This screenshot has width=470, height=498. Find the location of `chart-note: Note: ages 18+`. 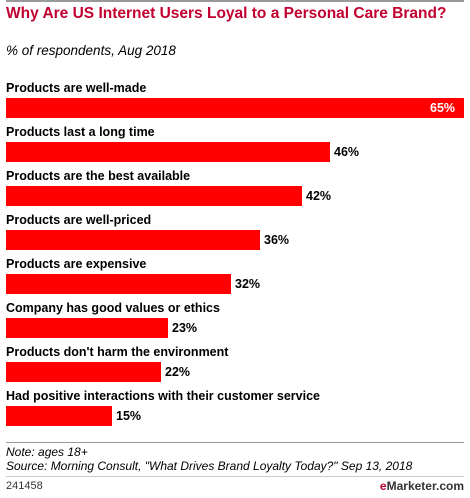

chart-note: Note: ages 18+ is located at coordinates (47, 452).